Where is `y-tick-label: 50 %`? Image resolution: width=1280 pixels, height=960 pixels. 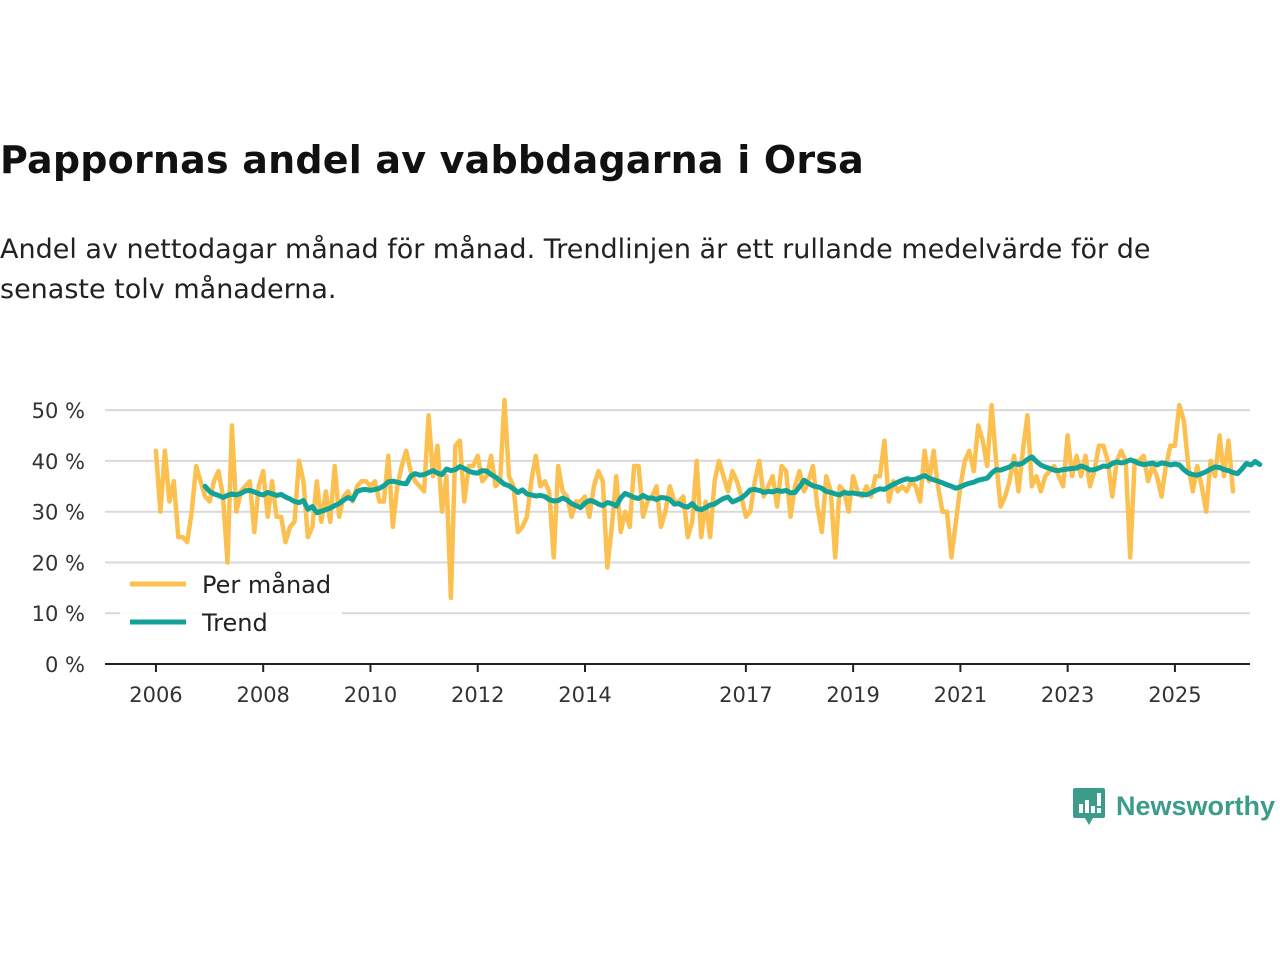
y-tick-label: 50 % is located at coordinates (58, 411).